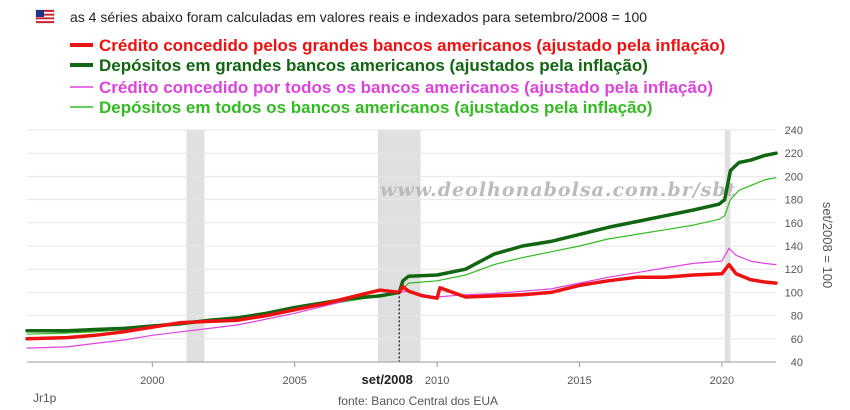 The image size is (850, 410). Describe the element at coordinates (794, 131) in the screenshot. I see `y-tick-label-240: 240` at that location.